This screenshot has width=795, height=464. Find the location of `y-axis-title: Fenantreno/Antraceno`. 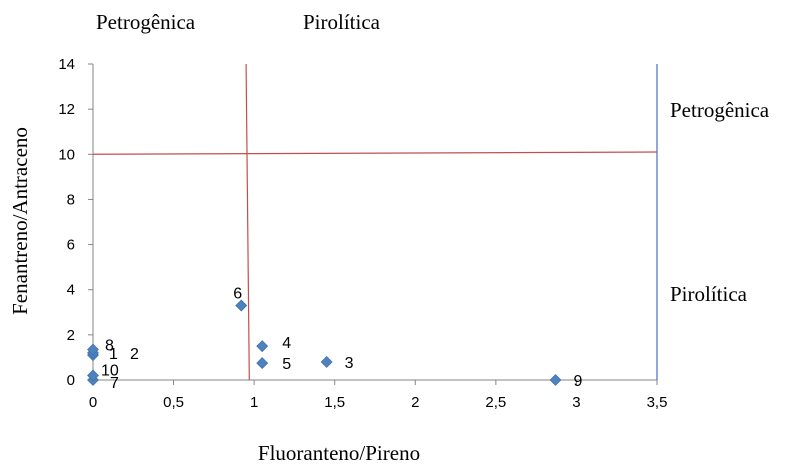

y-axis-title: Fenantreno/Antraceno is located at coordinates (20, 221).